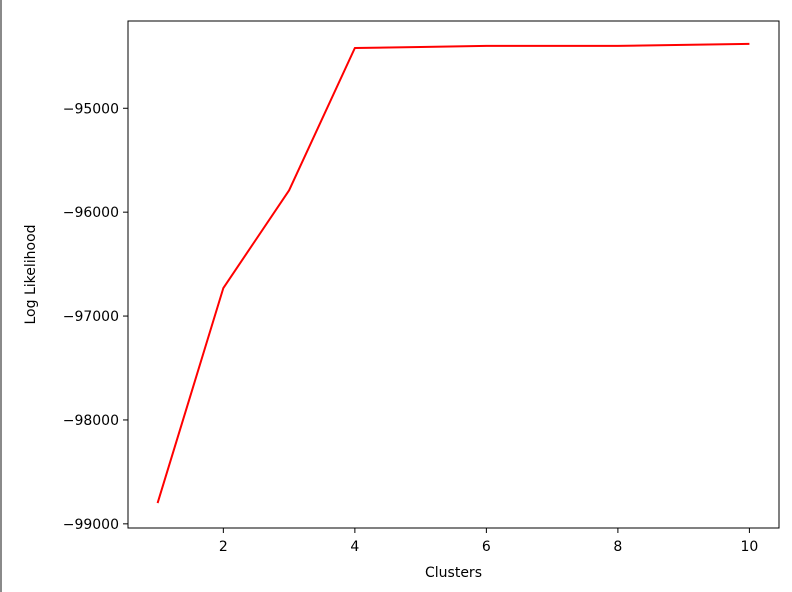  What do you see at coordinates (91, 525) in the screenshot?
I see `y-tick-label: −99000` at bounding box center [91, 525].